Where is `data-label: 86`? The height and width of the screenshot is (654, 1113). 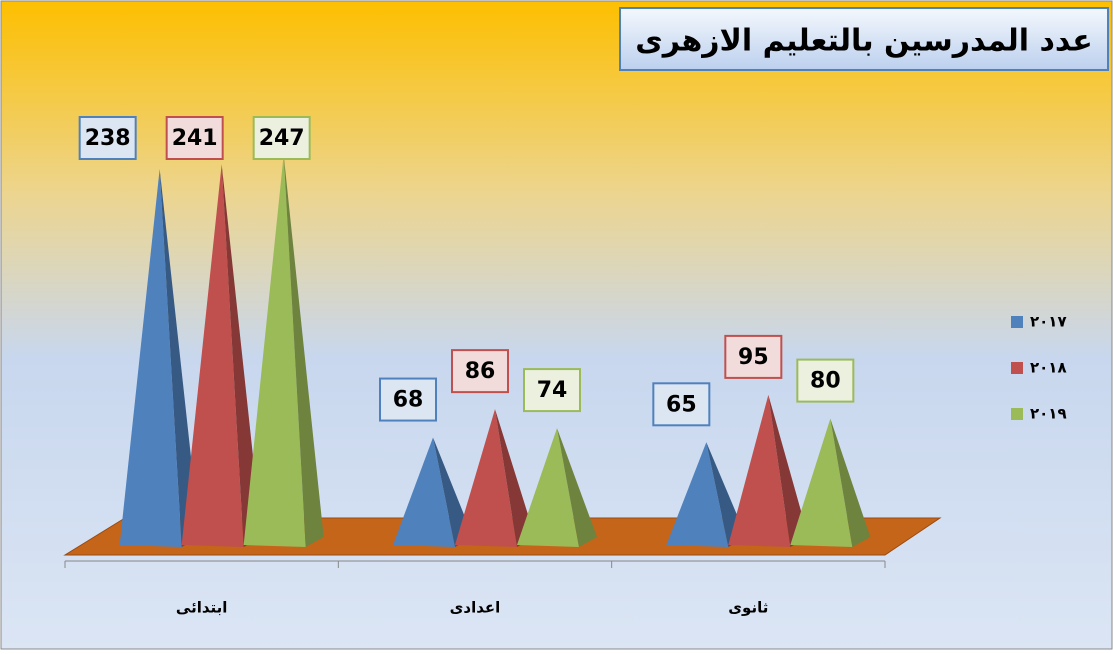 data-label: 86 is located at coordinates (480, 371).